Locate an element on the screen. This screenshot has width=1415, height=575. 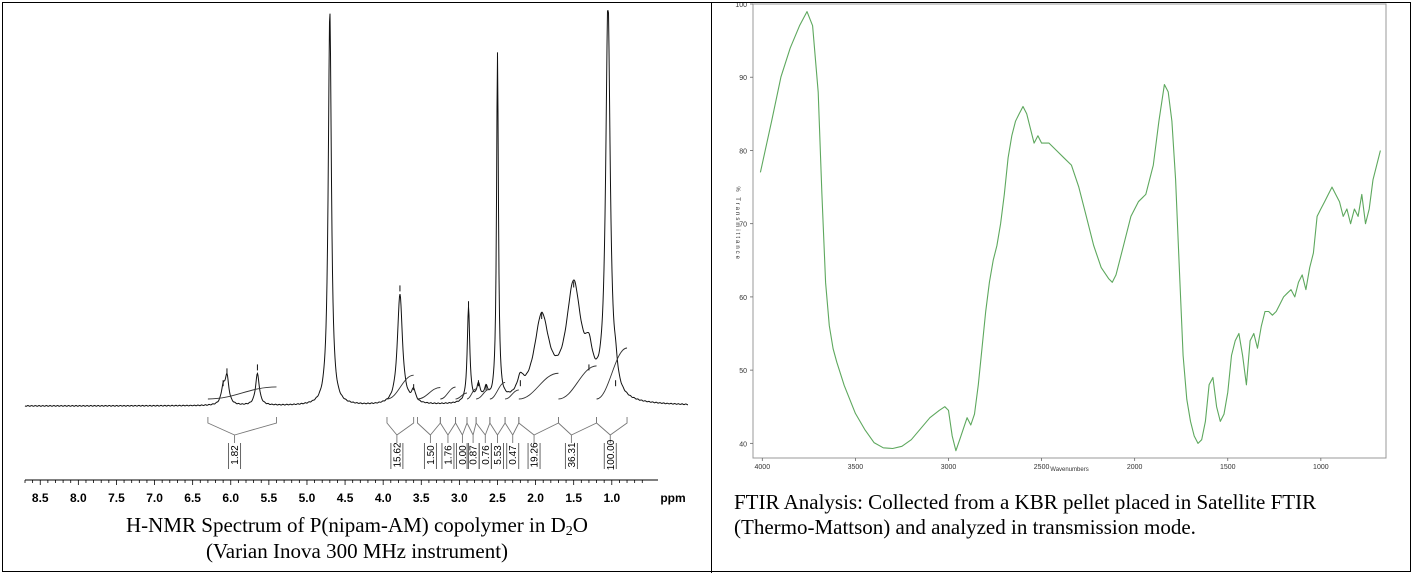
nmr-x-tick-label: 3.5 is located at coordinates (421, 498).